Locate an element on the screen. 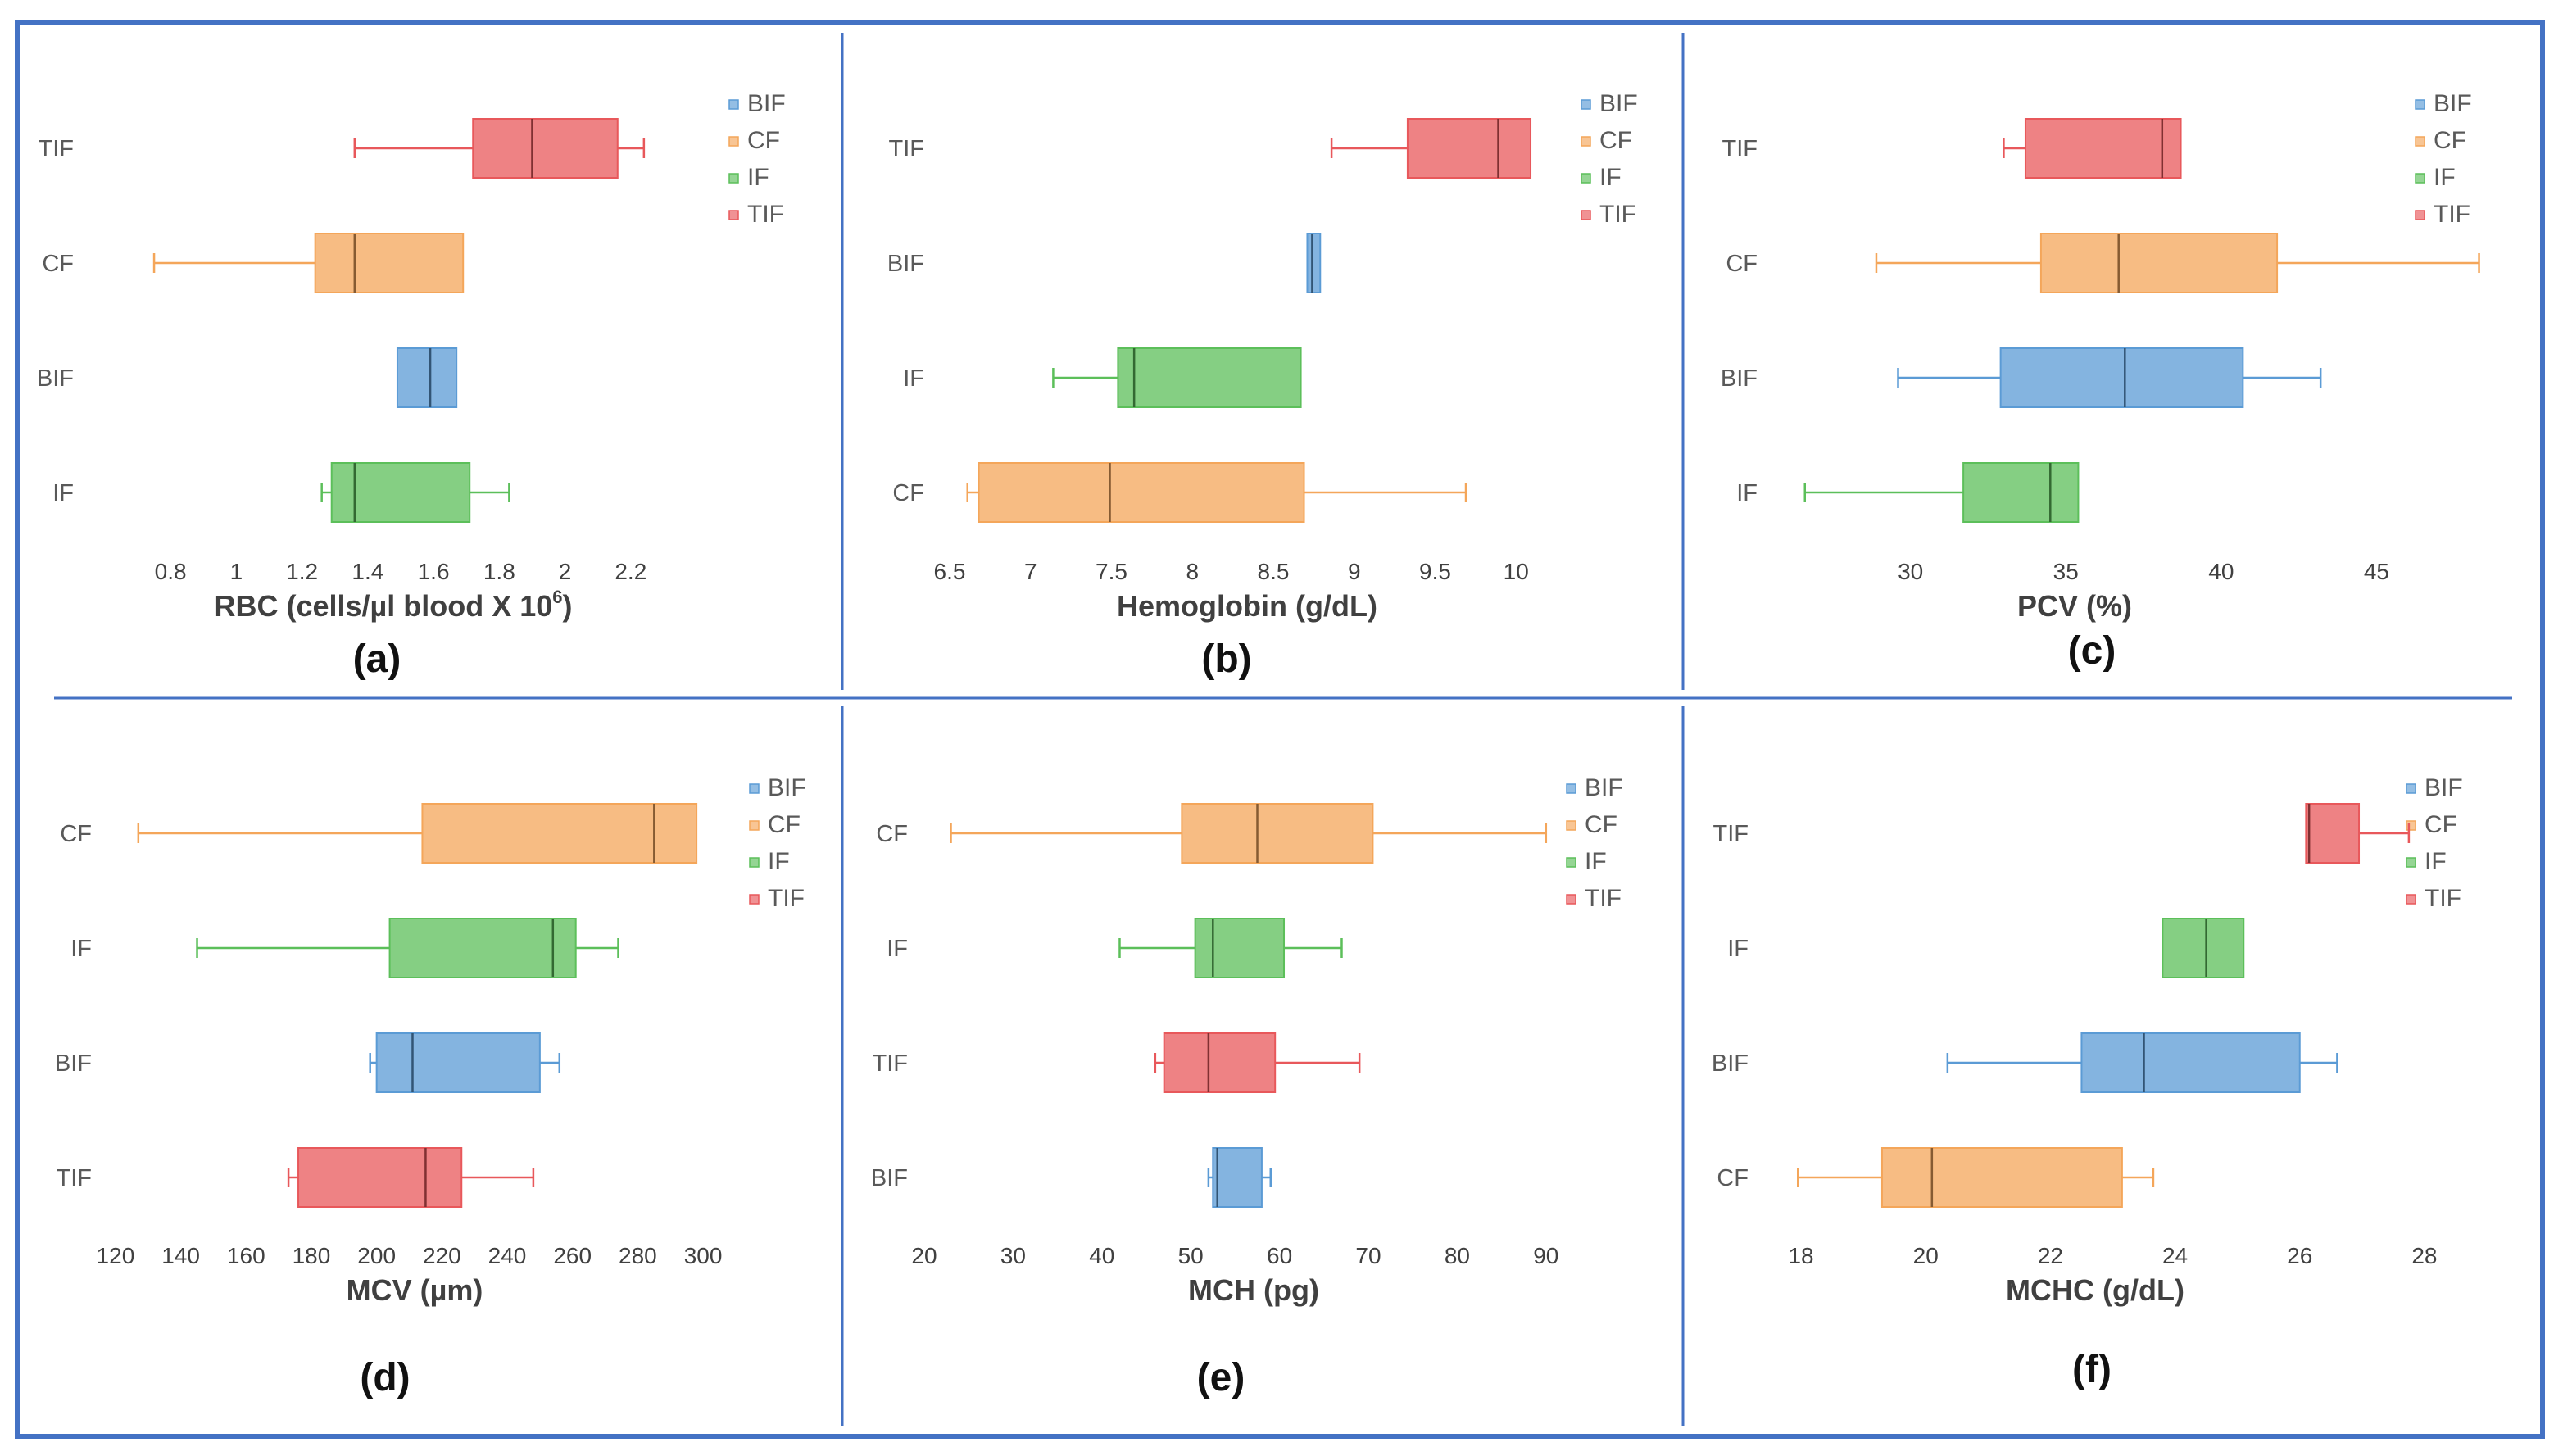 This screenshot has height=1456, width=2563. x-tick-label: 90 is located at coordinates (1545, 1256).